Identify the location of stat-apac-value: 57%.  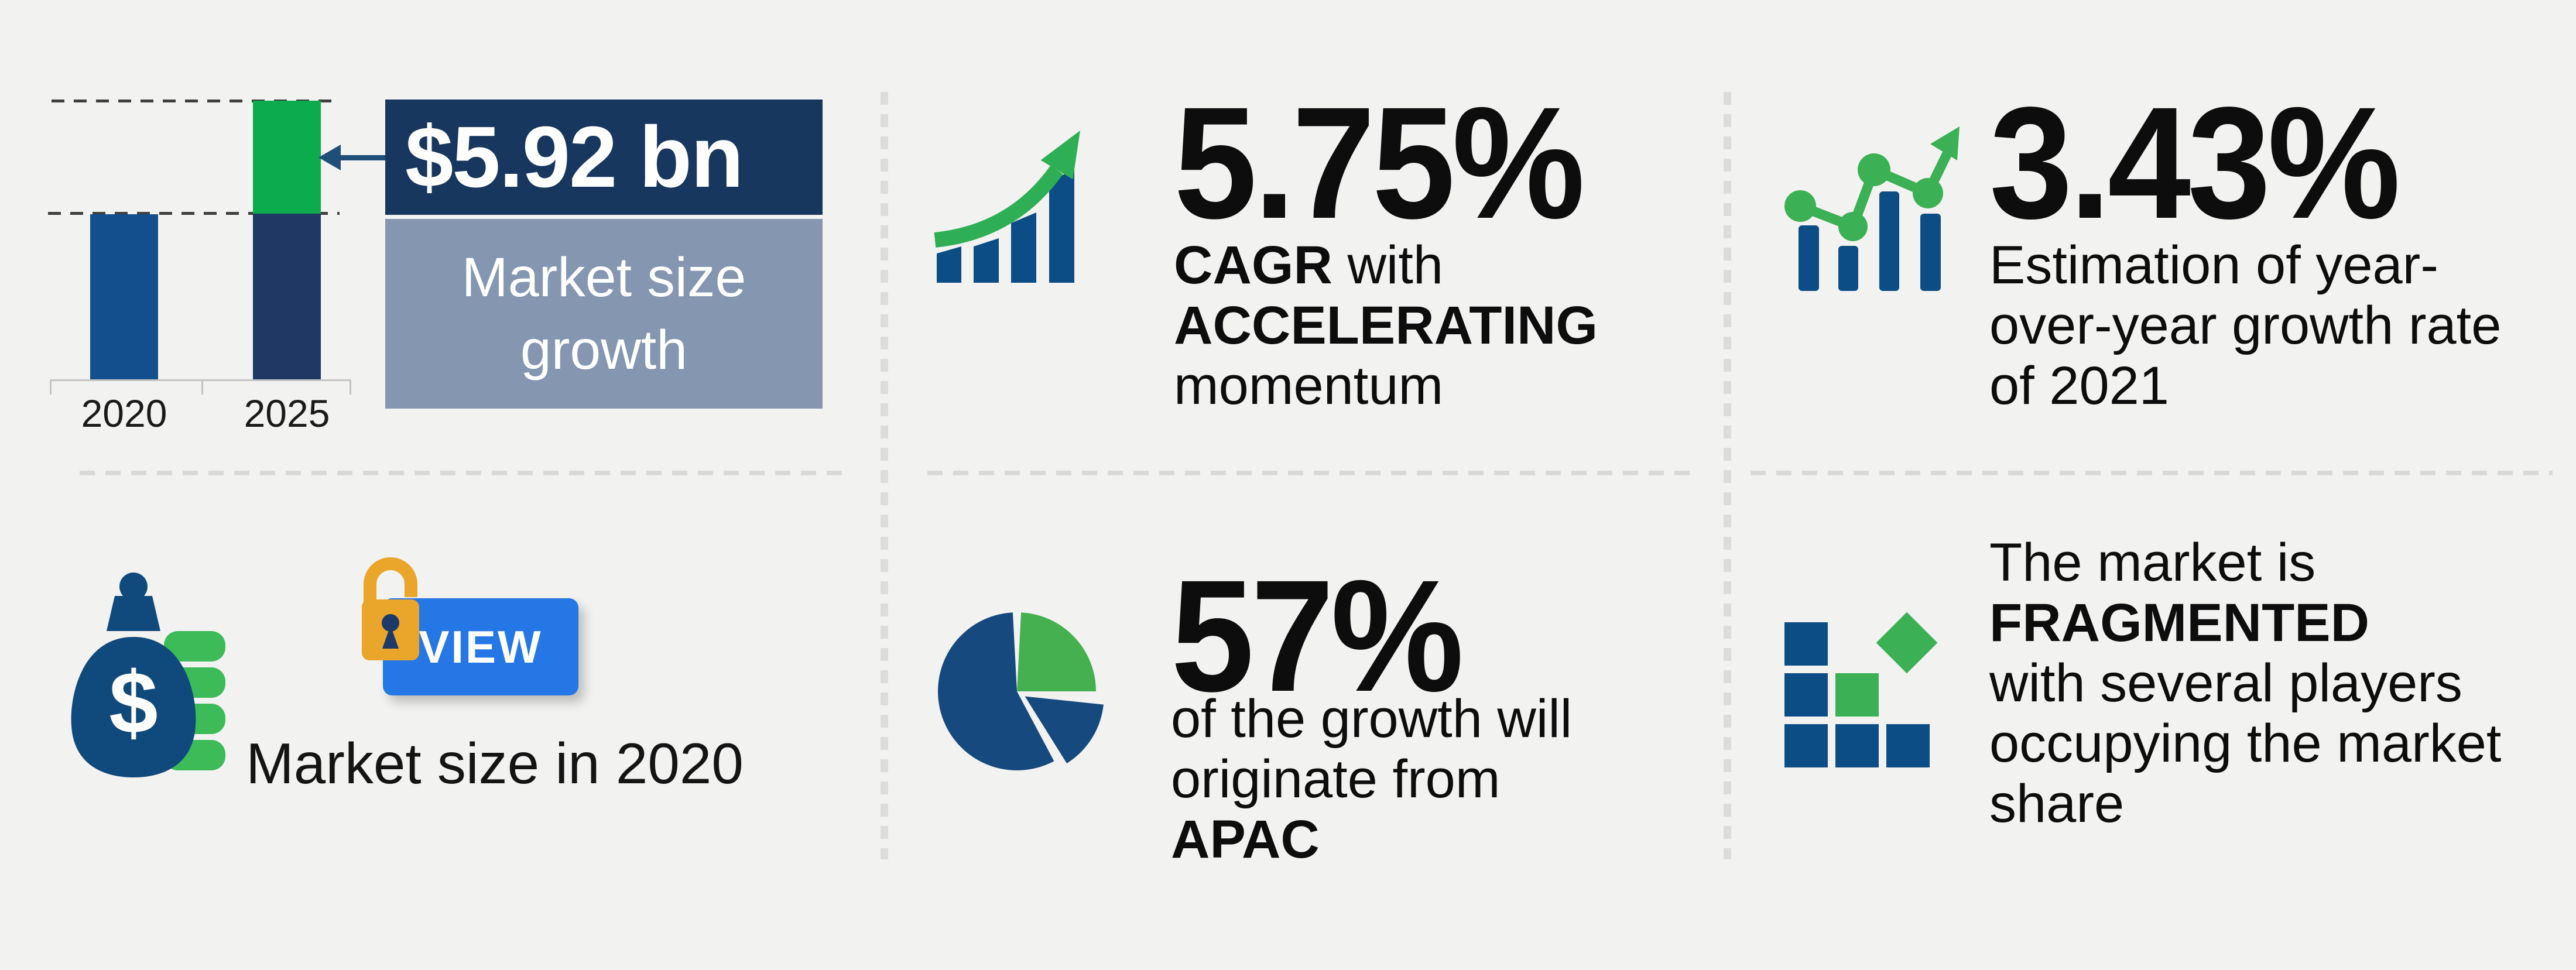
(1317, 636).